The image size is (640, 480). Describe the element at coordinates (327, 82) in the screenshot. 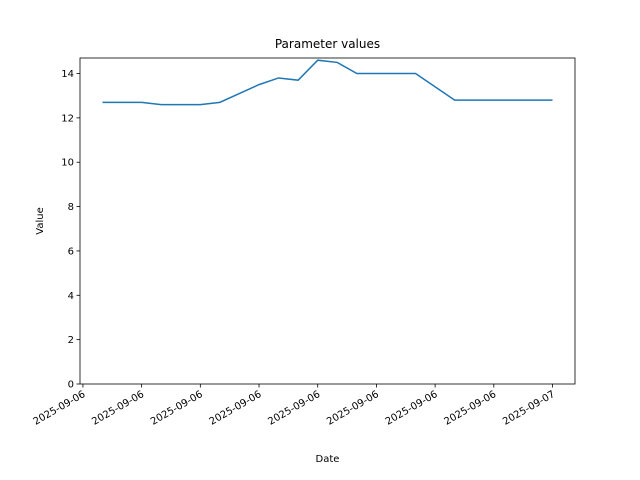

I see `line-series` at that location.